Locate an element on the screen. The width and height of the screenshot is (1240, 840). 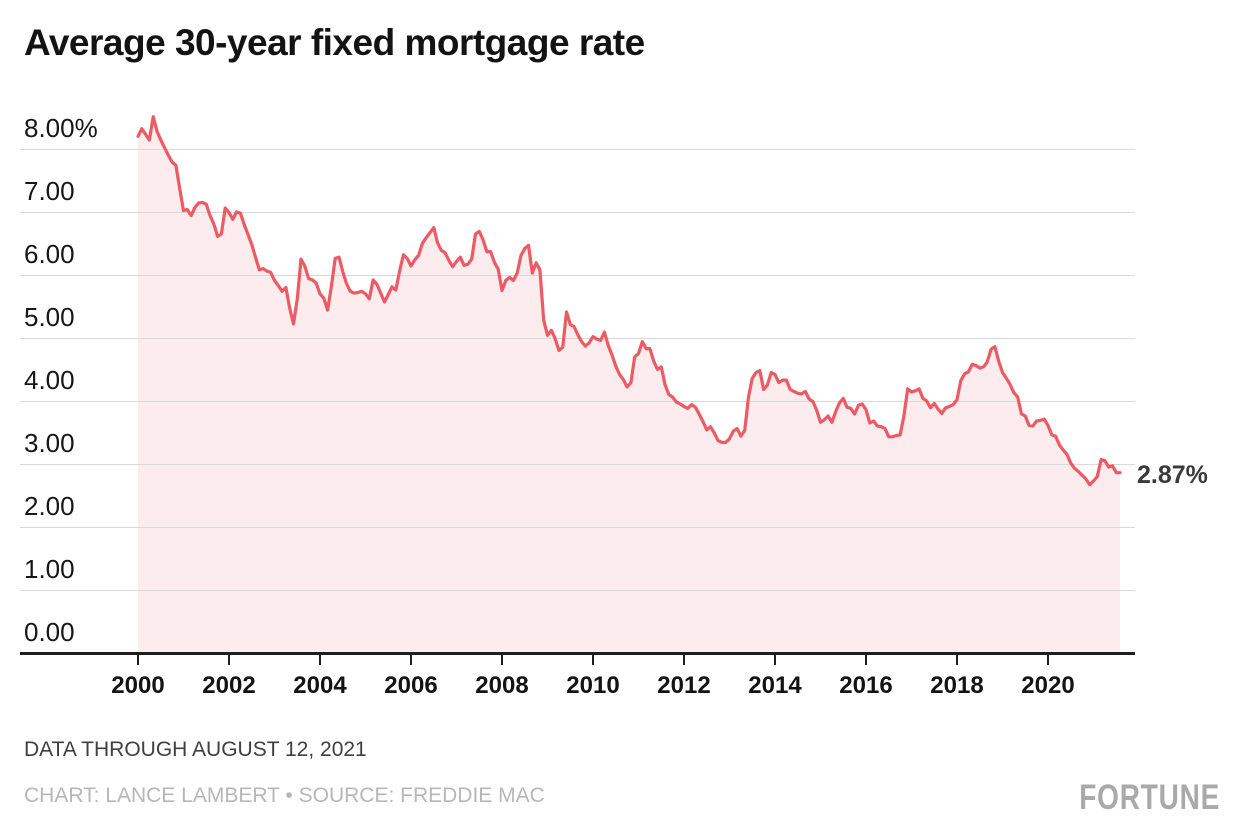
chart-title: Average 30-year fixed mortgage rate is located at coordinates (334, 42).